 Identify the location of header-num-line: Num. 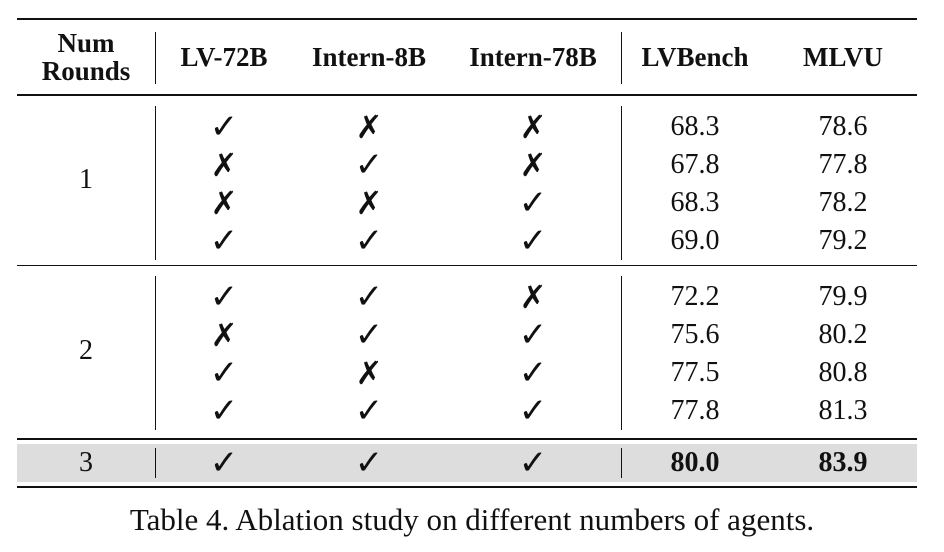
(86, 43).